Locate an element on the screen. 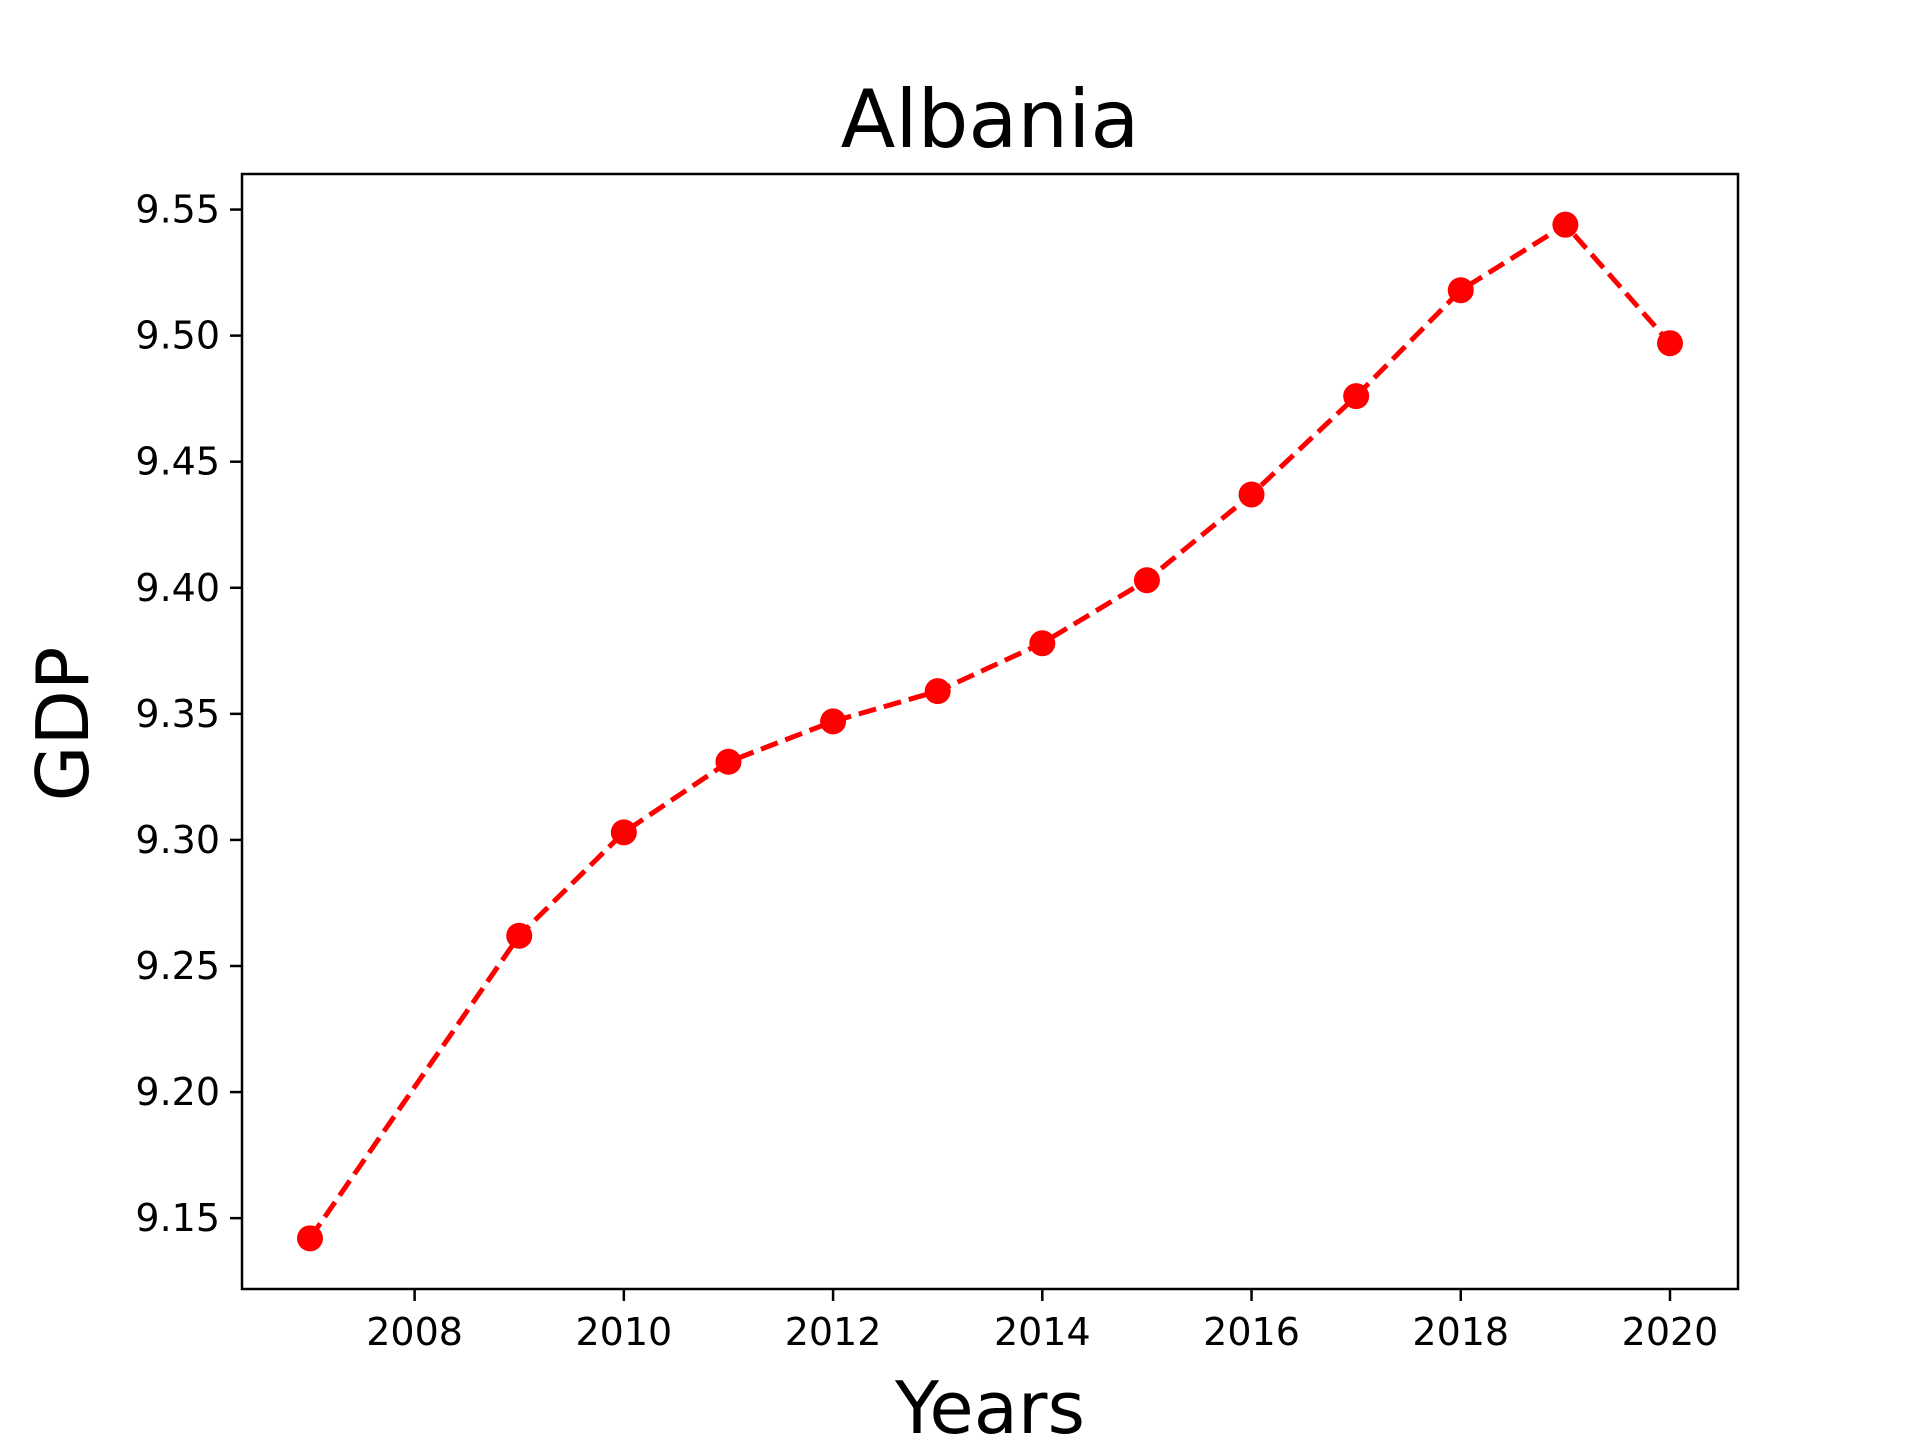  y-tick-label: 9.40 is located at coordinates (177, 588).